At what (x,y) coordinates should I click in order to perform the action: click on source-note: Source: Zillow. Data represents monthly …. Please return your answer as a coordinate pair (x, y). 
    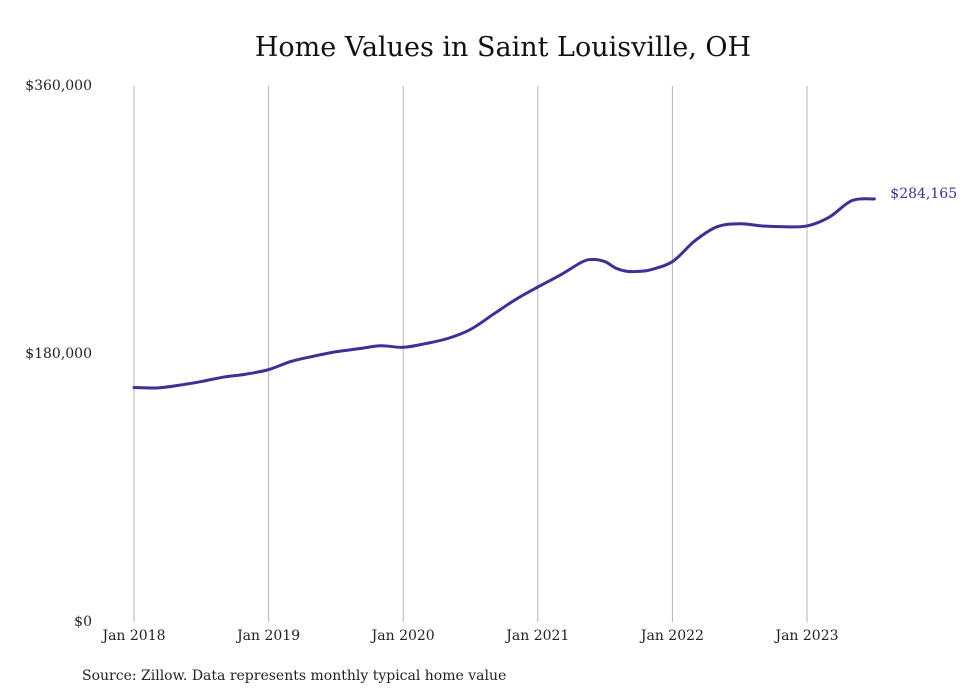
    Looking at the image, I should click on (294, 676).